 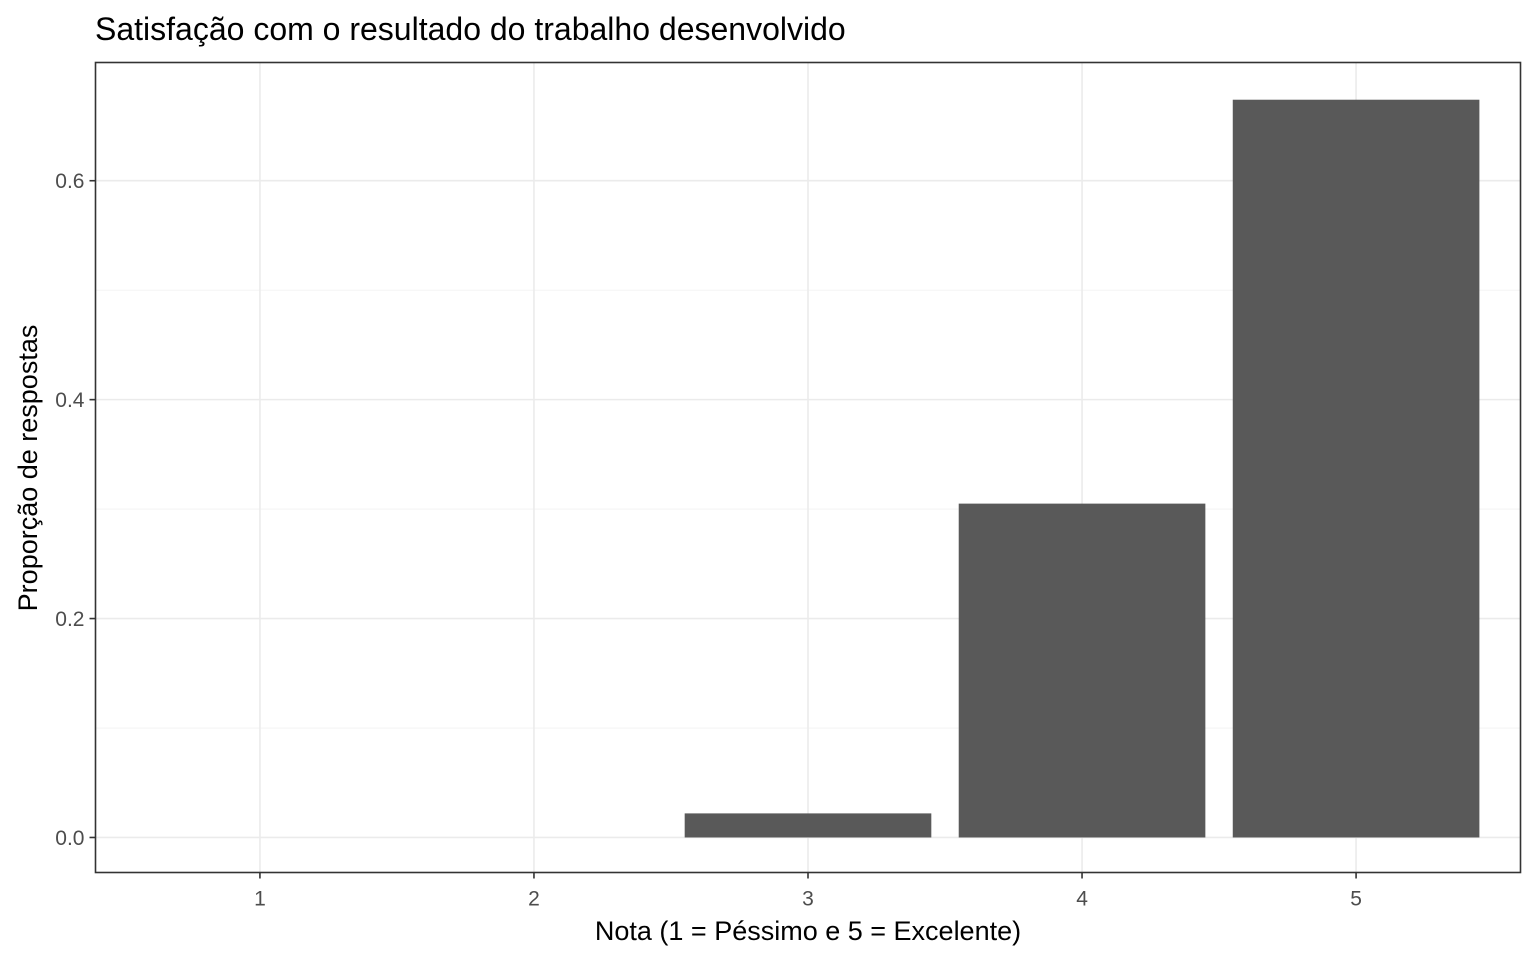 I want to click on y-axis: 0.0 0.2 0.4 0.6, so click(x=75, y=510).